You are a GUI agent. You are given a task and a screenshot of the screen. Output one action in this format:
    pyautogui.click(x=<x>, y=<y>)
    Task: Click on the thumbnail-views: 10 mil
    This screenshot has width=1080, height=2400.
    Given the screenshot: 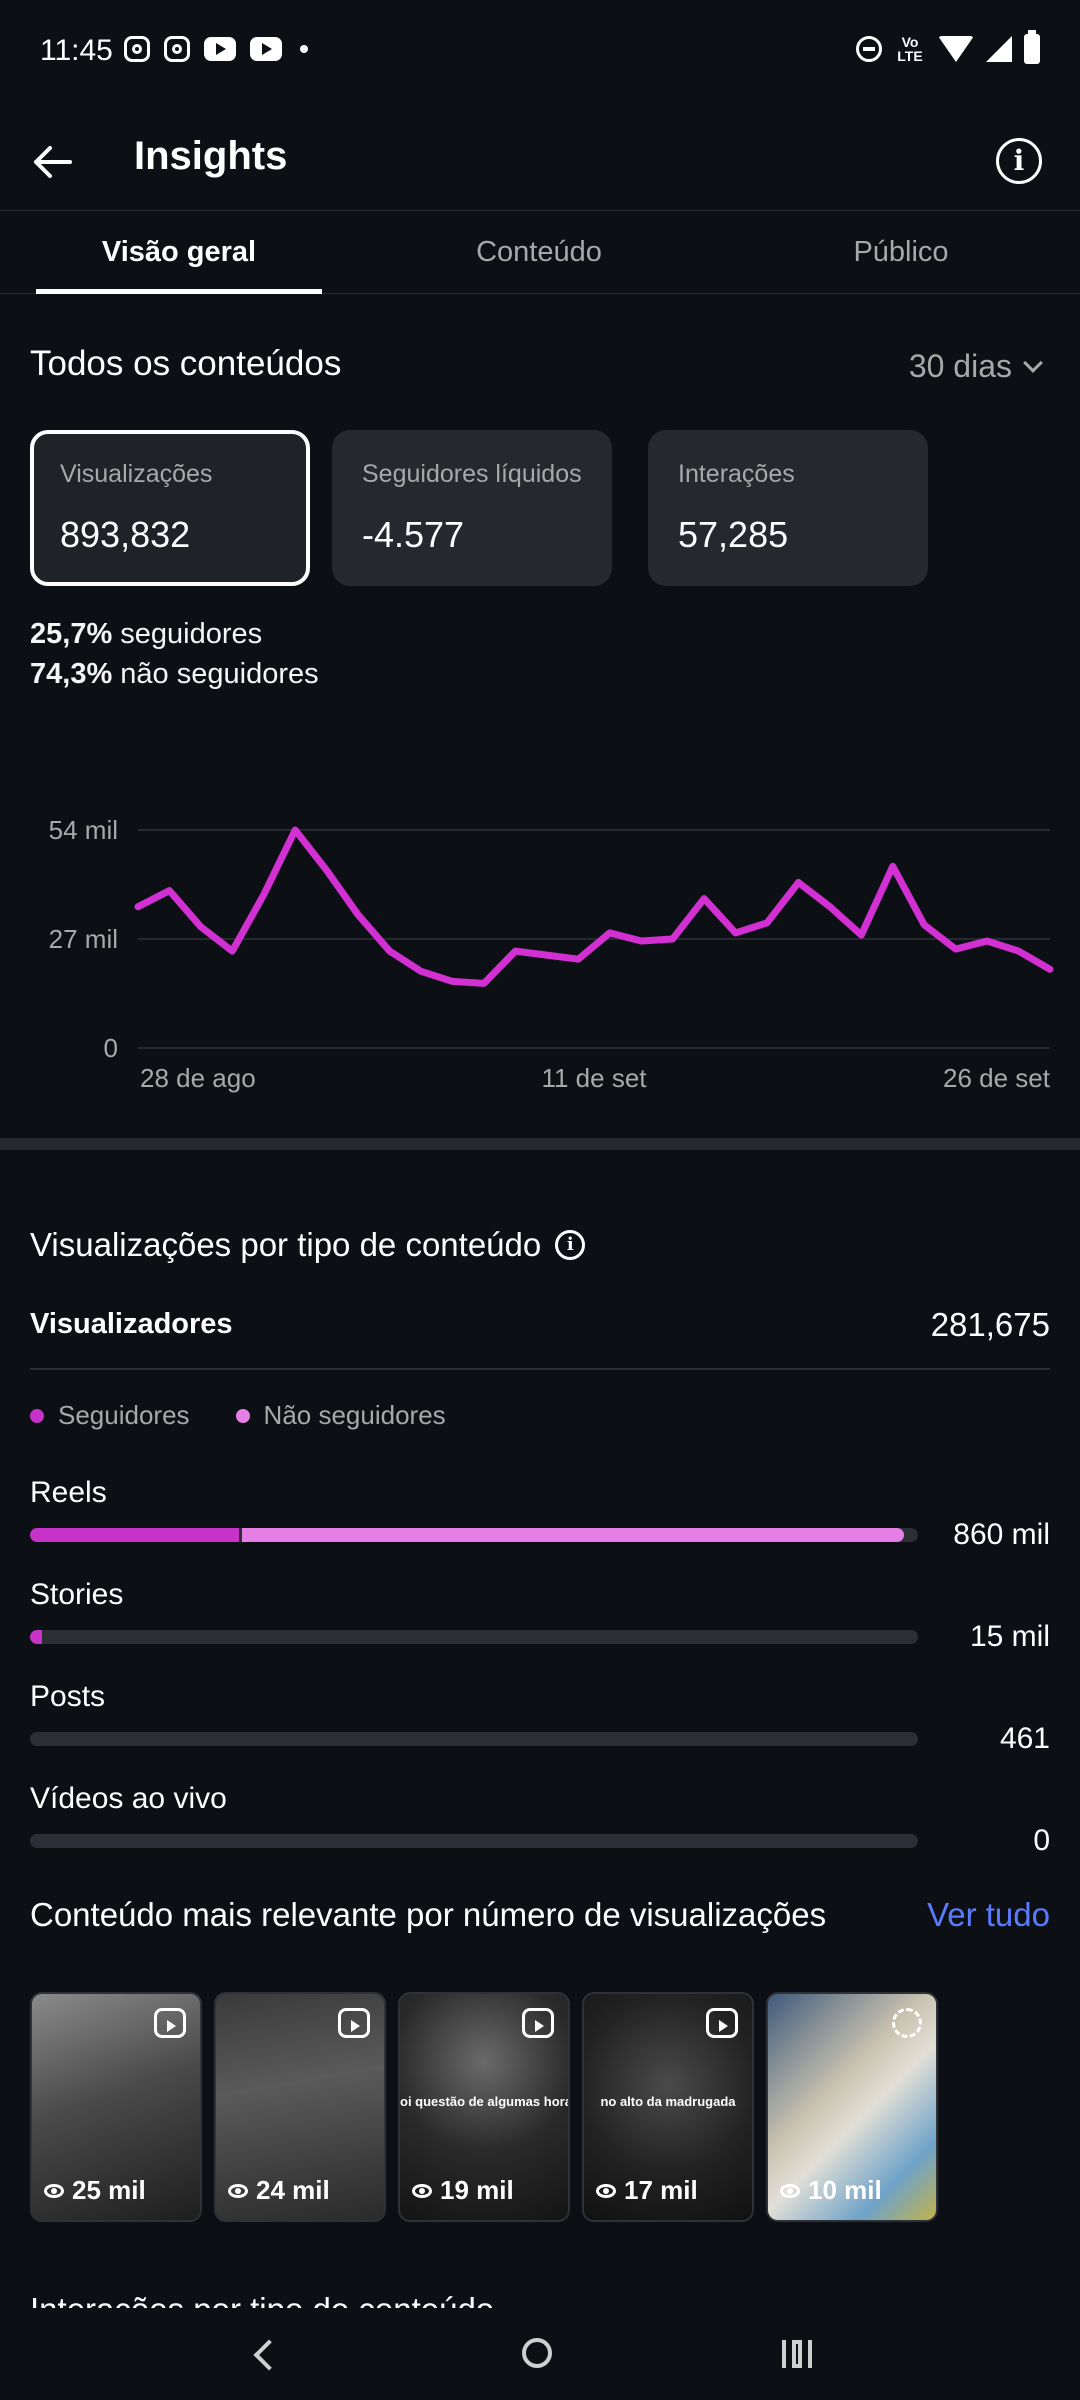 What is the action you would take?
    pyautogui.click(x=831, y=2190)
    